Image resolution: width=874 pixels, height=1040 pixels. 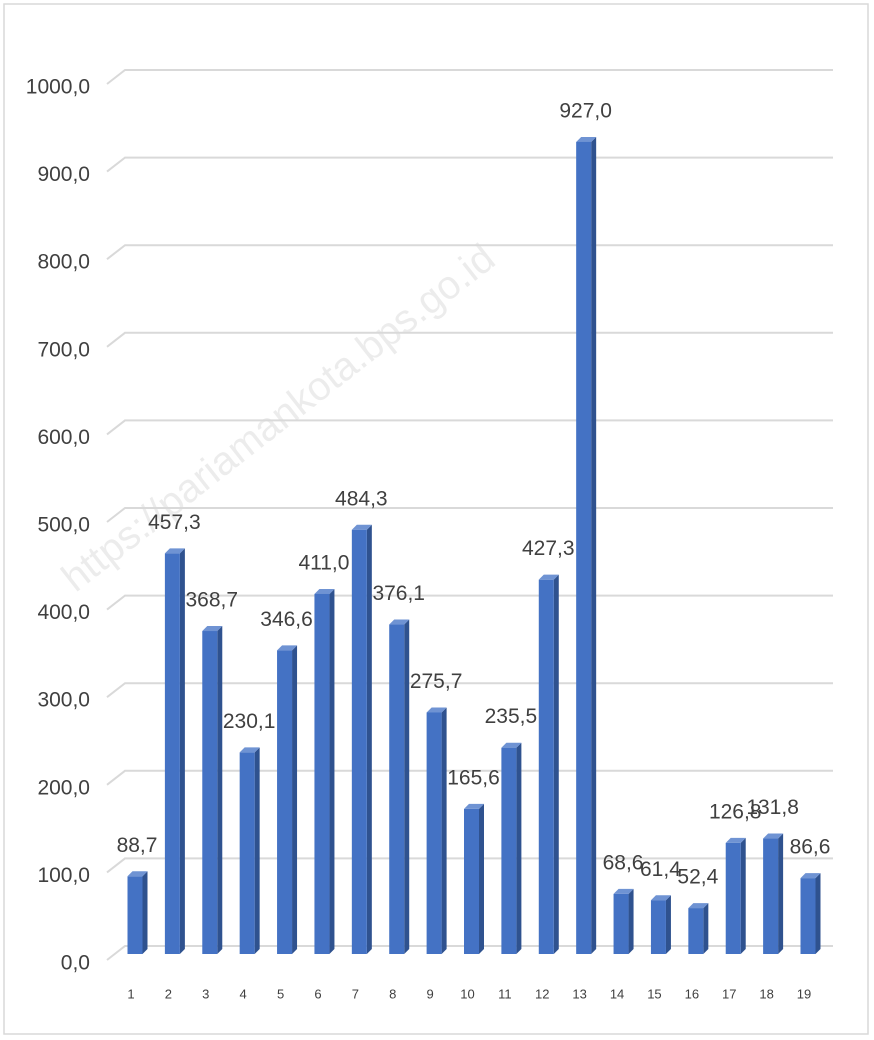 What do you see at coordinates (766, 993) in the screenshot?
I see `x-tick-label: 18` at bounding box center [766, 993].